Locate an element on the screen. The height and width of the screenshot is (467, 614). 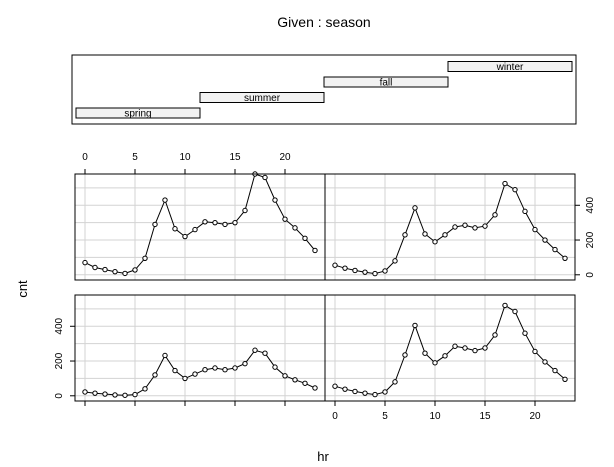
panel-frame-fall is located at coordinates (450, 348).